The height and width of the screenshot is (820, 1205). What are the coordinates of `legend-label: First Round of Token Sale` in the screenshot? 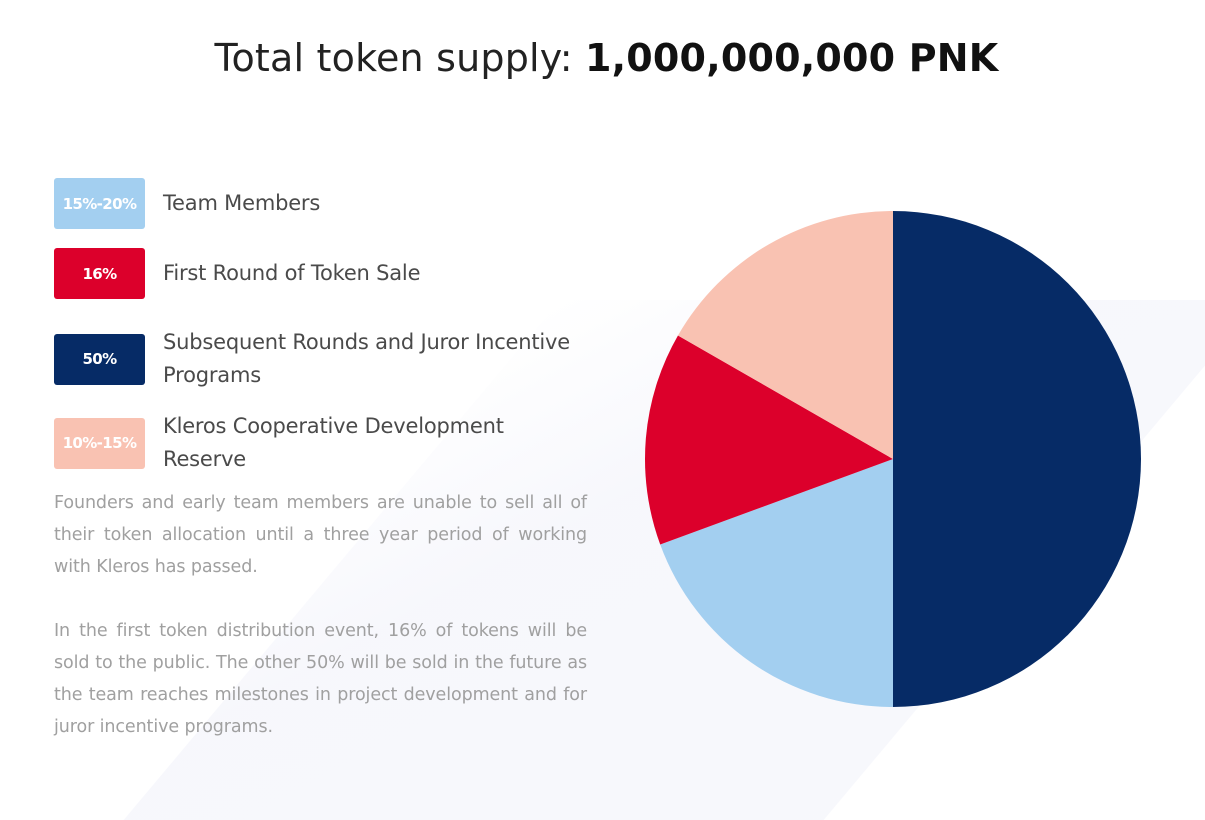 It's located at (292, 273).